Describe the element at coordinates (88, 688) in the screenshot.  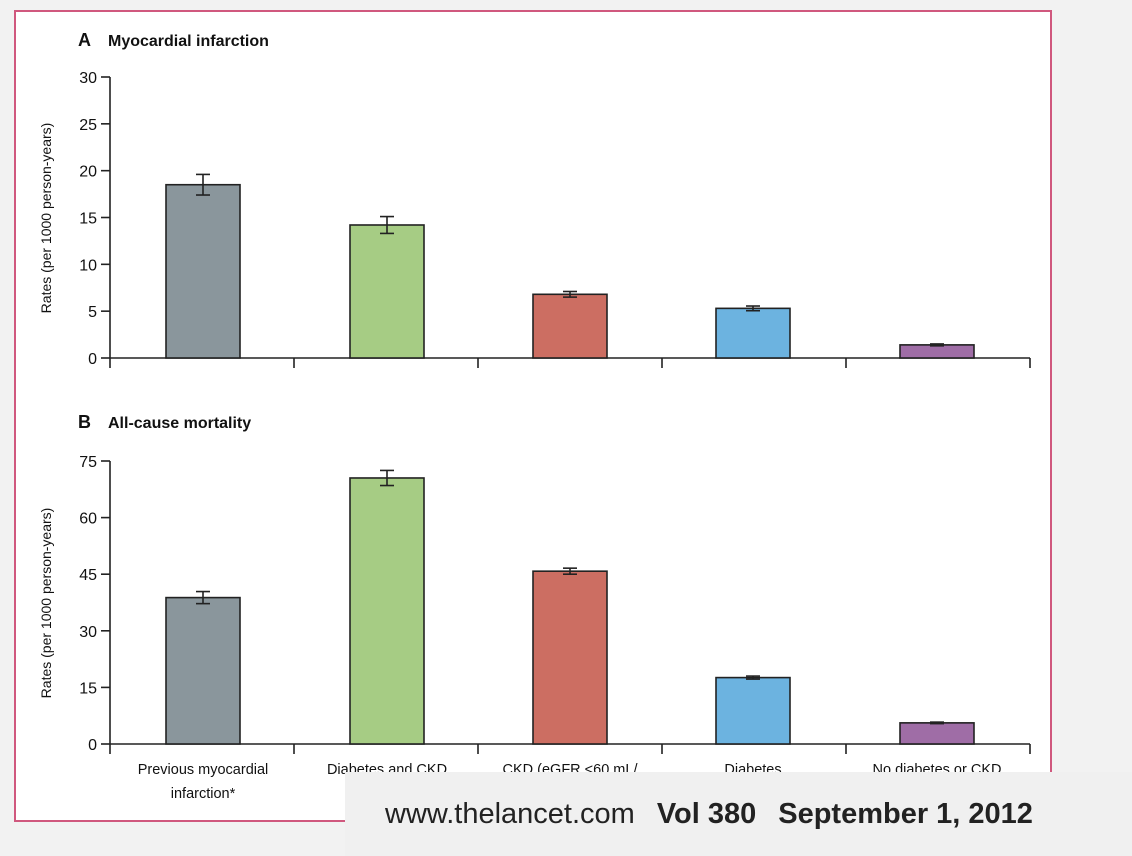
I see `panel-b-y-tick-label: 15` at that location.